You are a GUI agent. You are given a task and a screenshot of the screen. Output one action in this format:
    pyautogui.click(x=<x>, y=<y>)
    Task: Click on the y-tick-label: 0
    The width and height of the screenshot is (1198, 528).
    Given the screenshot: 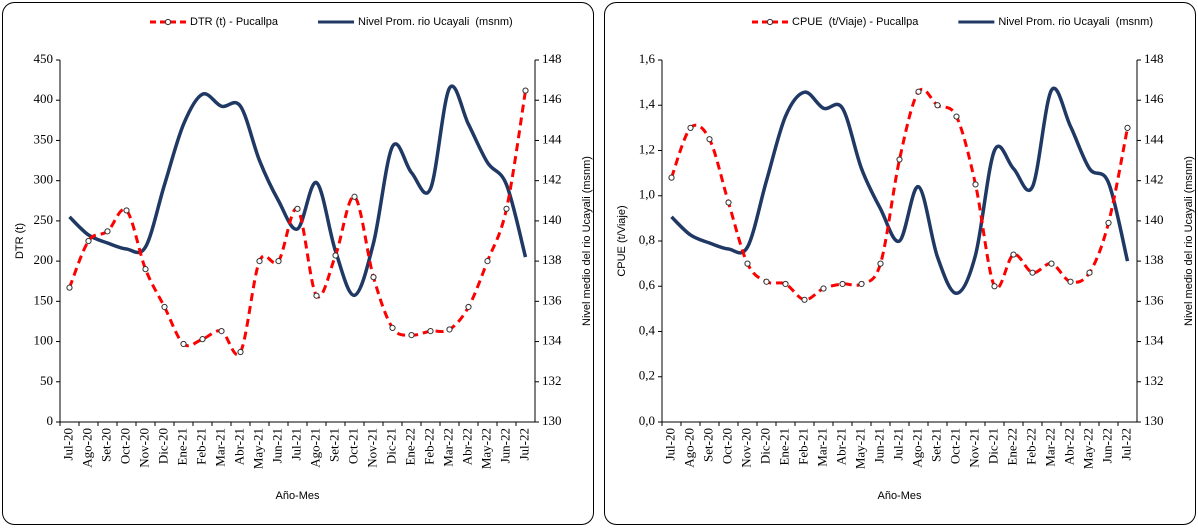 What is the action you would take?
    pyautogui.click(x=50, y=420)
    